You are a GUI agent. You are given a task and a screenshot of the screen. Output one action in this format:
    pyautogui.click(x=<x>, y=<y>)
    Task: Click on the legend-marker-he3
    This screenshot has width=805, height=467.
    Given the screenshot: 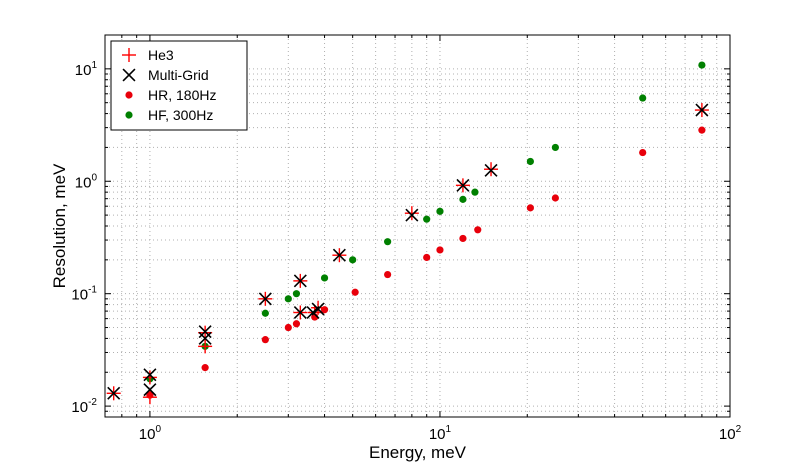 What is the action you would take?
    pyautogui.click(x=129, y=55)
    